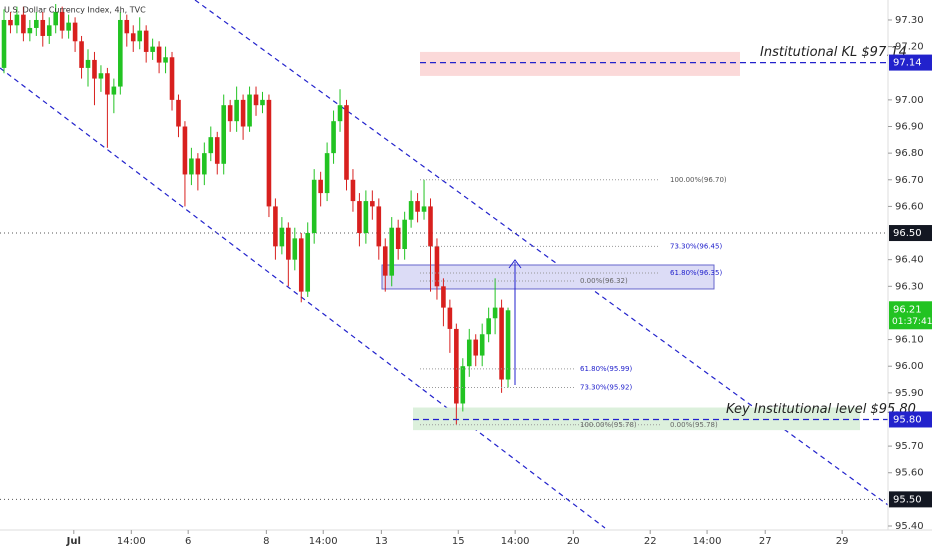  I want to click on x-tick-label: 6, so click(188, 541).